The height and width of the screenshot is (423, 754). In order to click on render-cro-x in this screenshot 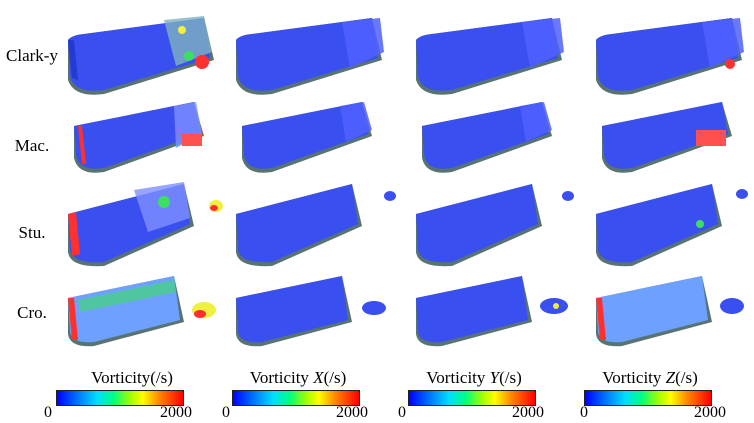, I will do `click(312, 315)`.